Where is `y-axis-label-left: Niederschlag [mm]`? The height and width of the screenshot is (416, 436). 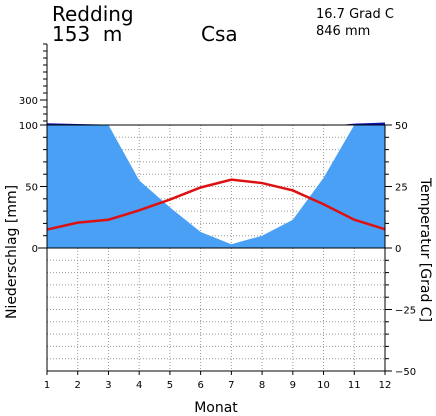
y-axis-label-left: Niederschlag [mm] is located at coordinates (12, 252).